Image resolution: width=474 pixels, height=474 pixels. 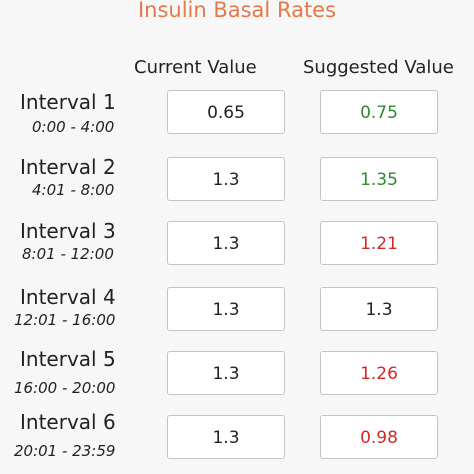 I want to click on interval-row: Interval 5 16:00 - 20:00 1.3 1.26, so click(x=237, y=377).